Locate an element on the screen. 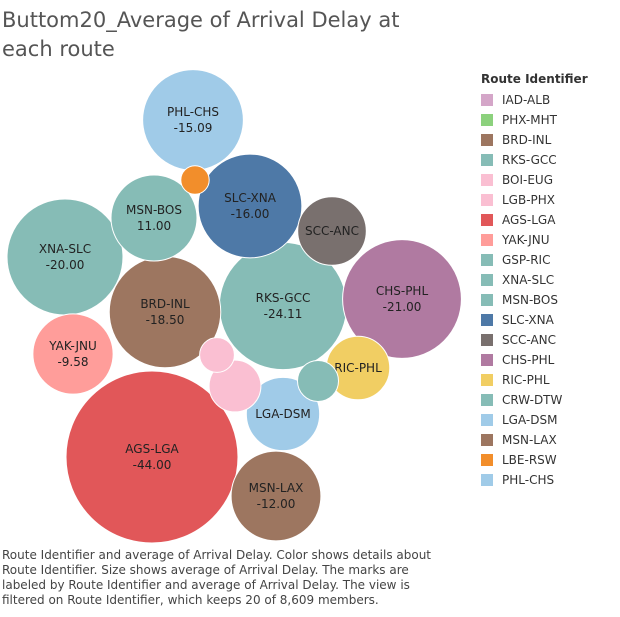 The image size is (620, 617). bubble-brd-inl: BRD-INL -18.50 is located at coordinates (165, 312).